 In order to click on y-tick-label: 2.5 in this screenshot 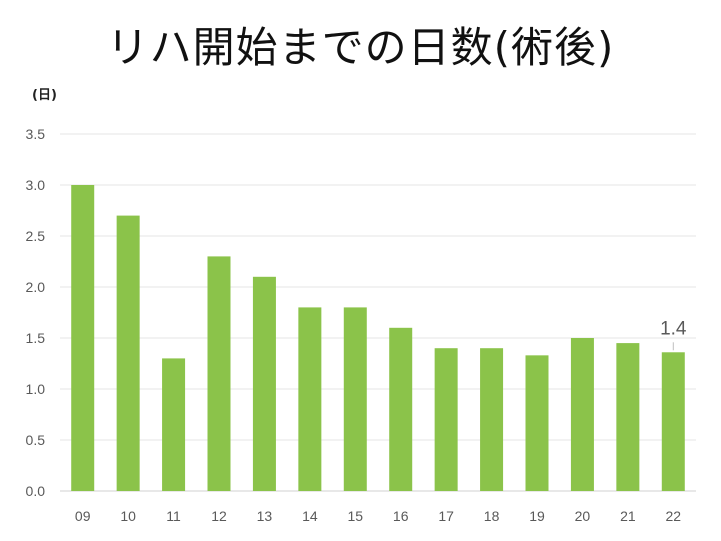, I will do `click(36, 236)`.